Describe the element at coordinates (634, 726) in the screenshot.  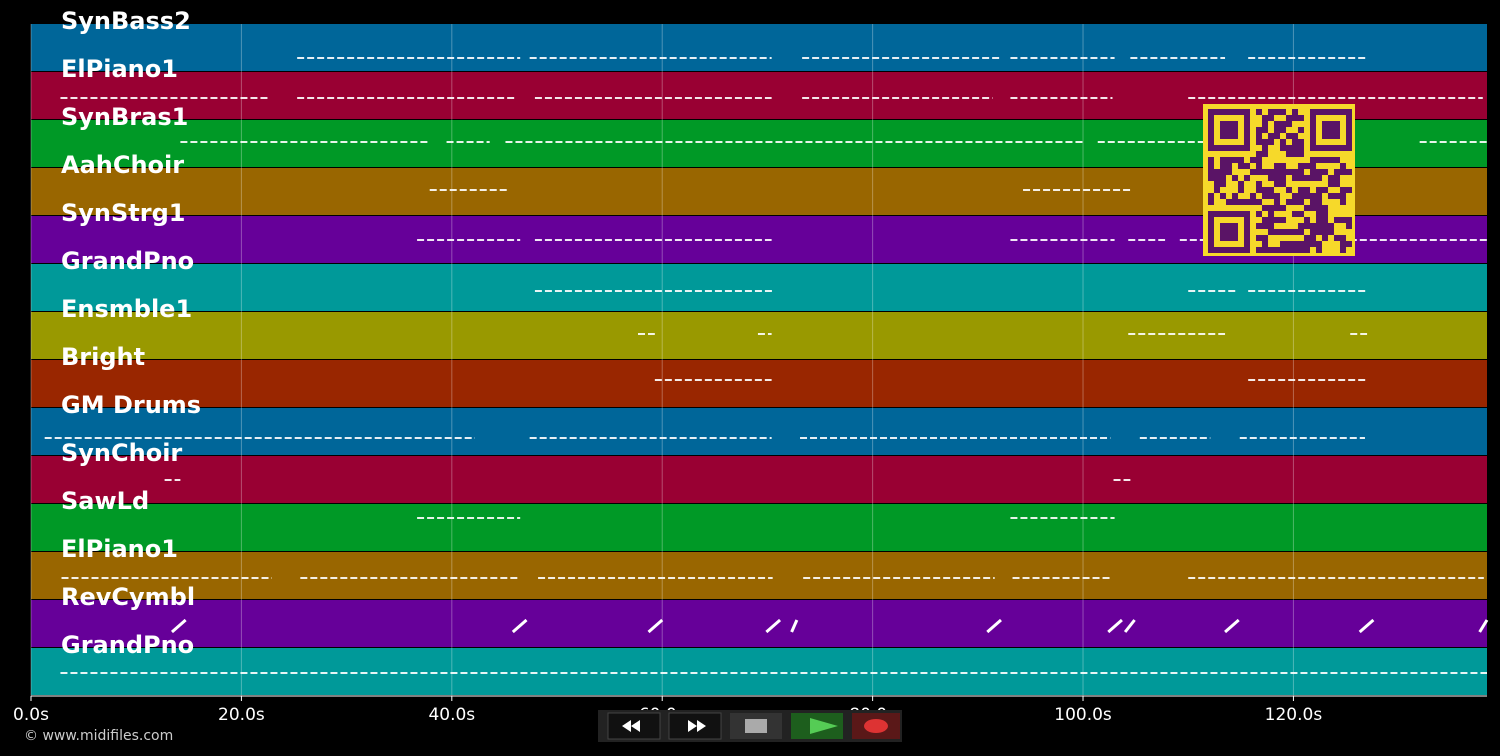
I see `rewind-button` at that location.